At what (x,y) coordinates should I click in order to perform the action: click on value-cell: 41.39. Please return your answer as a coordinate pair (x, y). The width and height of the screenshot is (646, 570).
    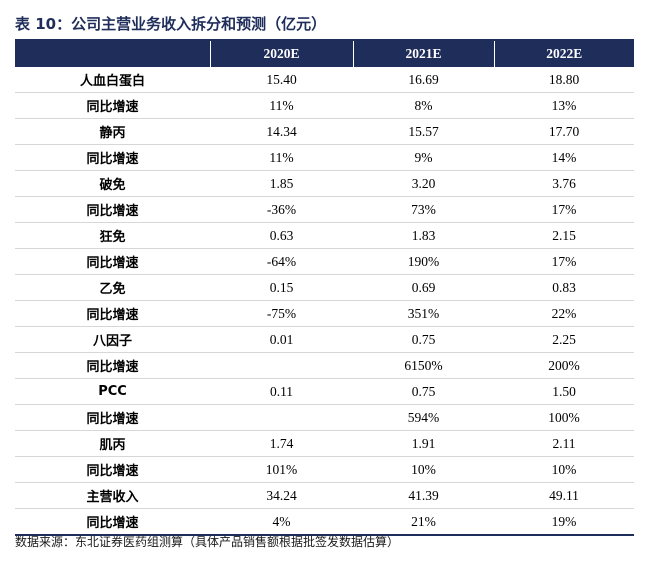
    Looking at the image, I should click on (423, 495).